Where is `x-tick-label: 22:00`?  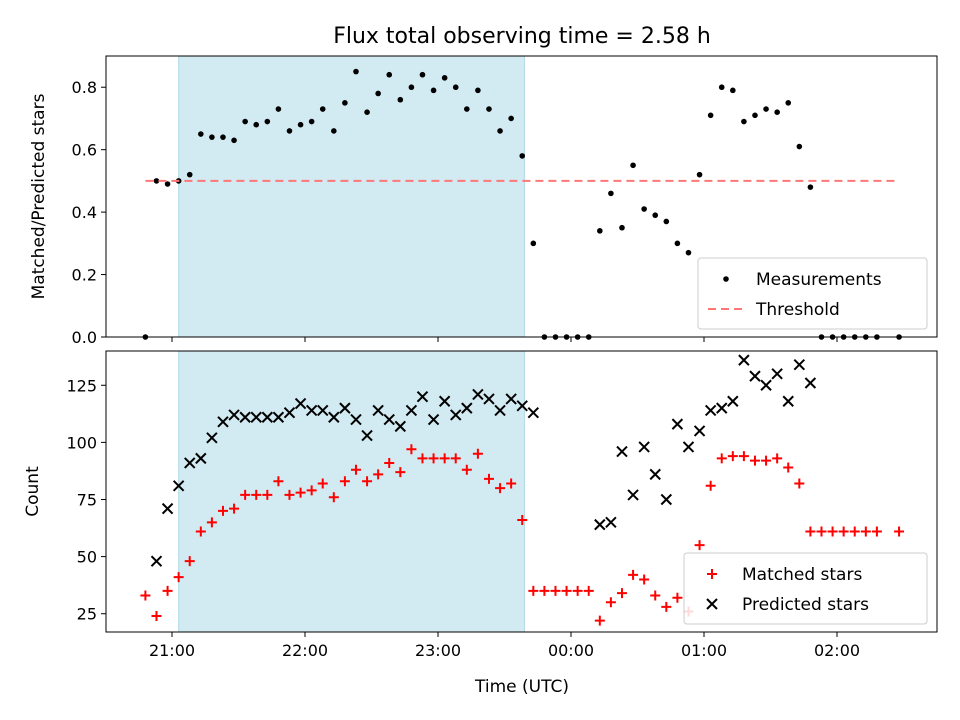 x-tick-label: 22:00 is located at coordinates (305, 650).